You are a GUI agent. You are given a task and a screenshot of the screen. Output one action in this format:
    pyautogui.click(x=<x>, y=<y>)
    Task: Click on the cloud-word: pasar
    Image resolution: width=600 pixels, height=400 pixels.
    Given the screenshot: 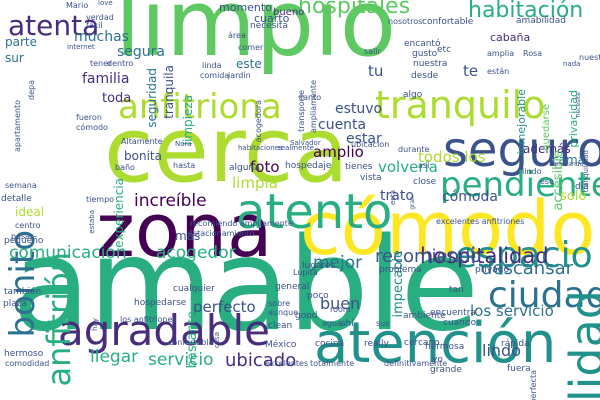 What is the action you would take?
    pyautogui.click(x=22, y=236)
    